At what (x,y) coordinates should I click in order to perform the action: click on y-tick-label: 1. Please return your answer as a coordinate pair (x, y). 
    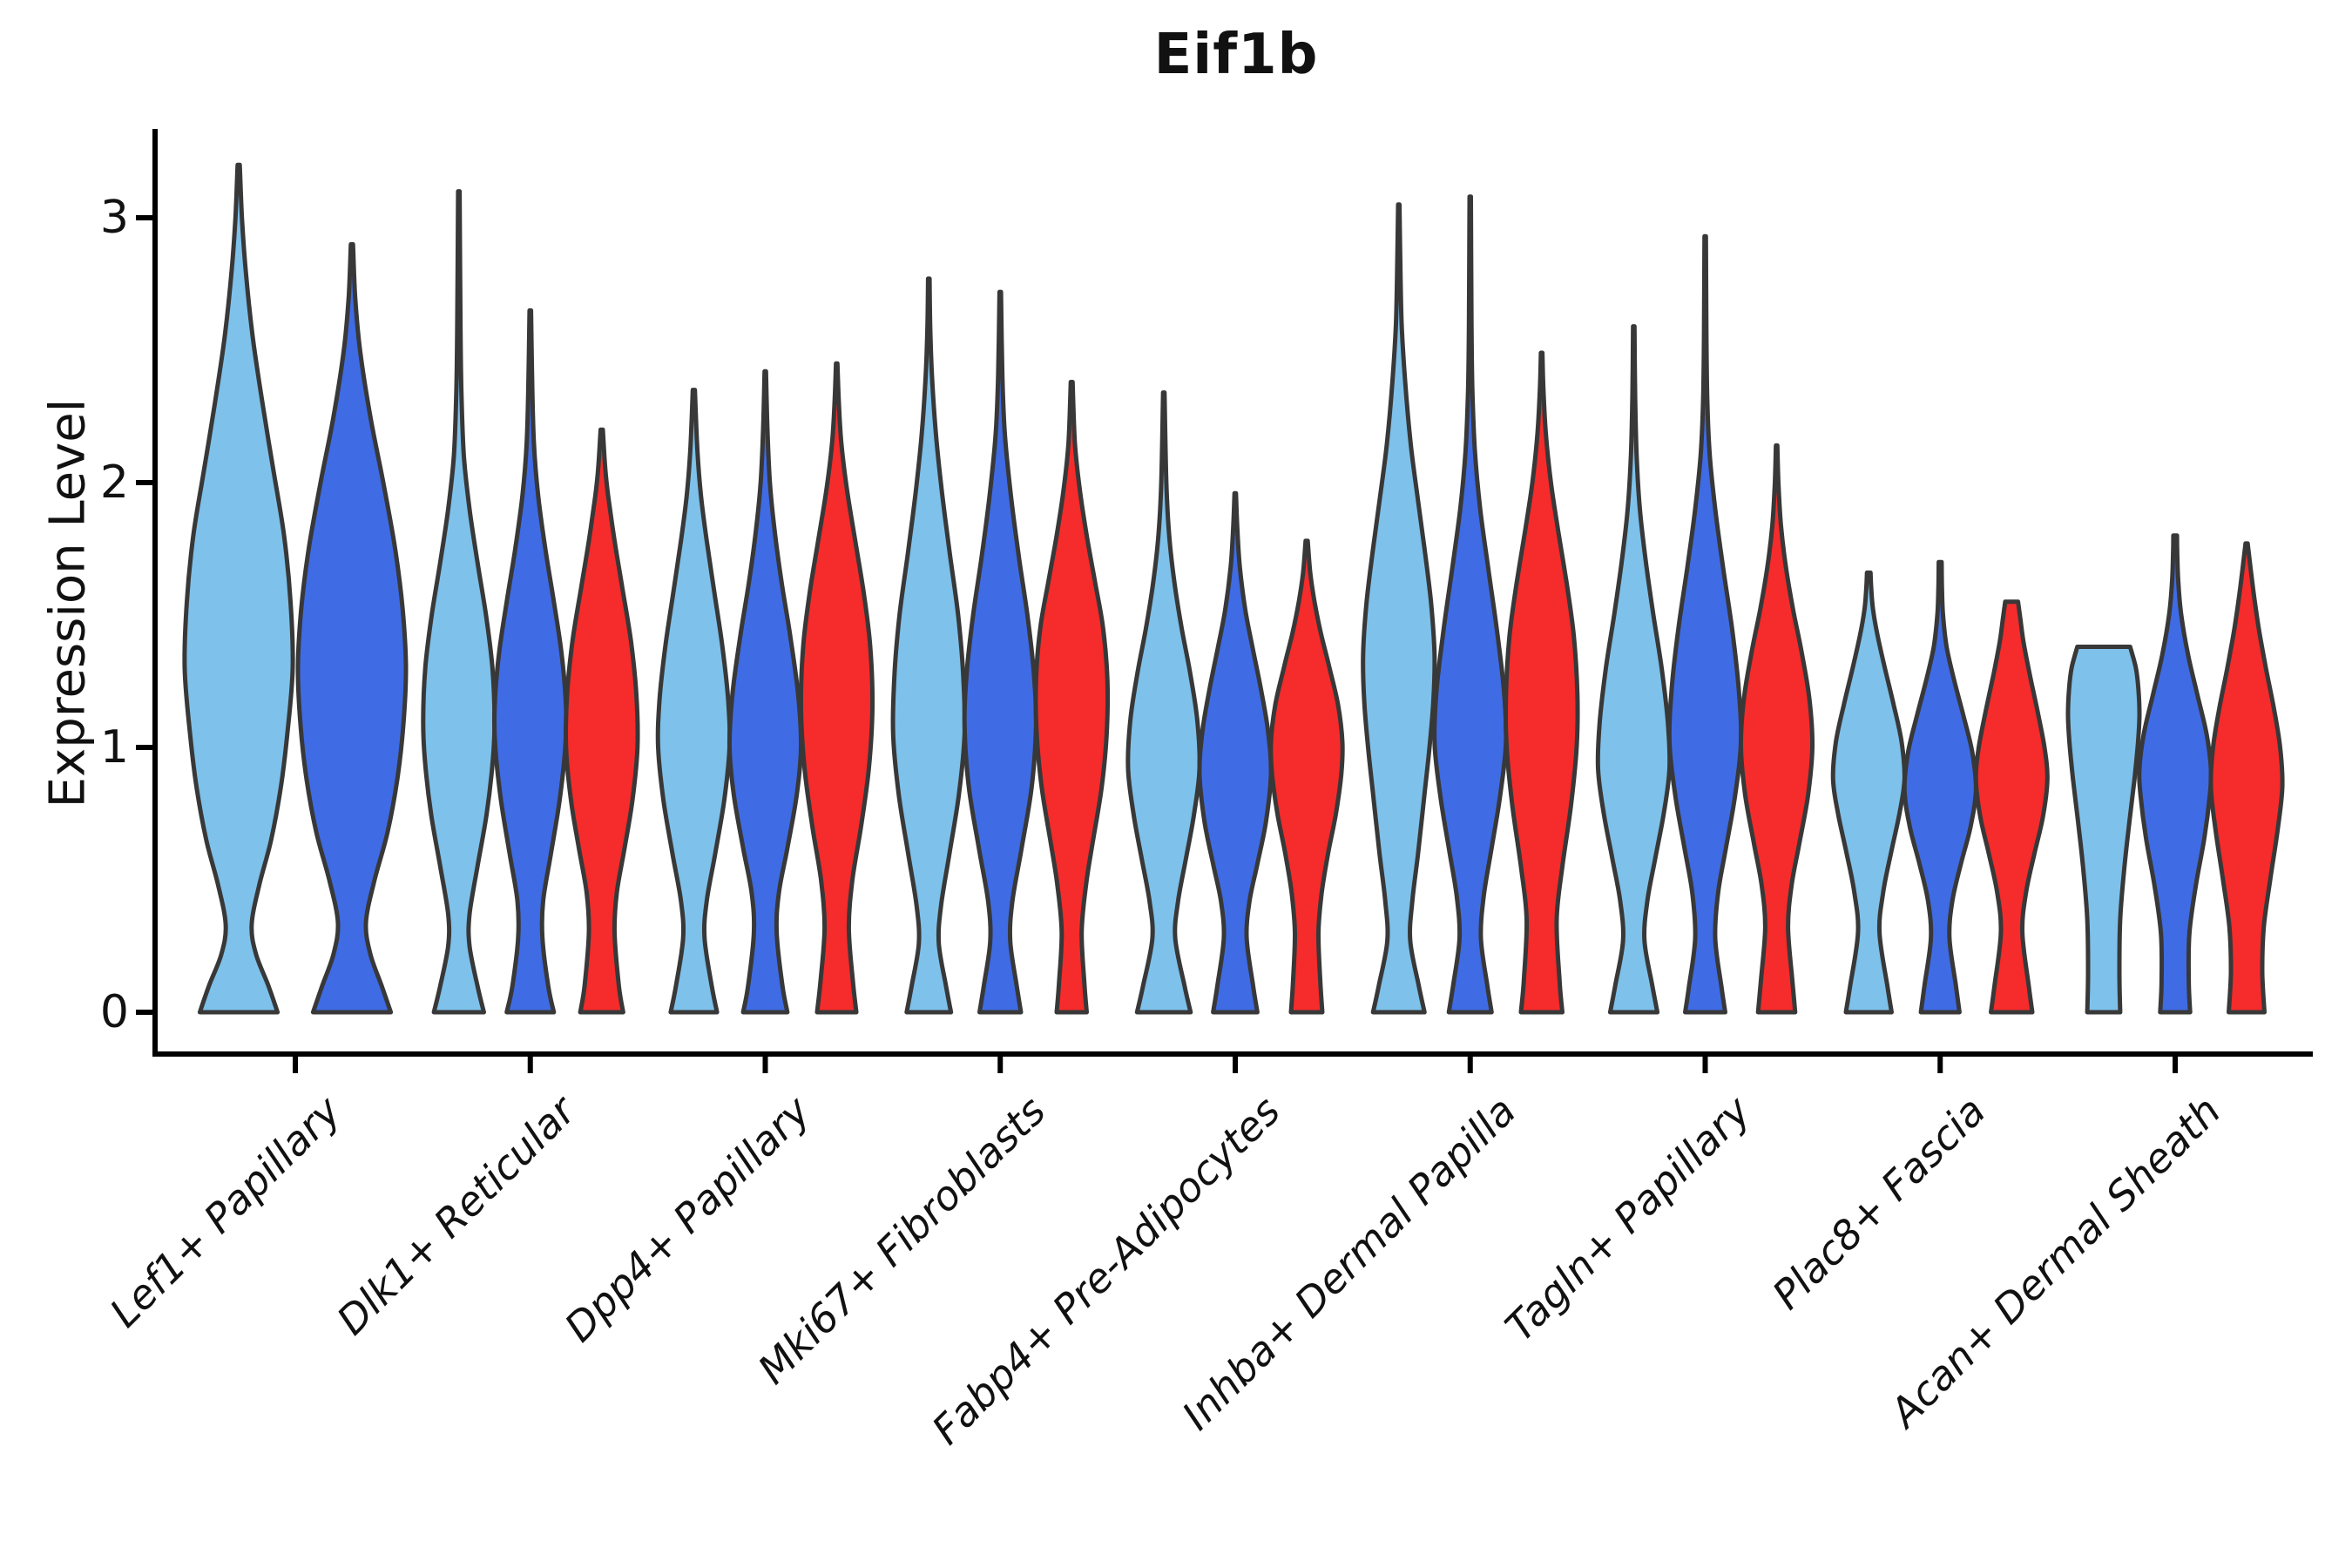
    Looking at the image, I should click on (114, 747).